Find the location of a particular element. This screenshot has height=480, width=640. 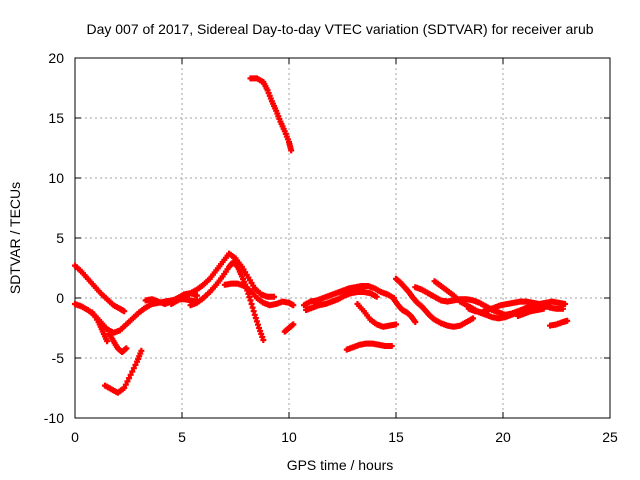

y-tick-label: -10 is located at coordinates (54, 418).